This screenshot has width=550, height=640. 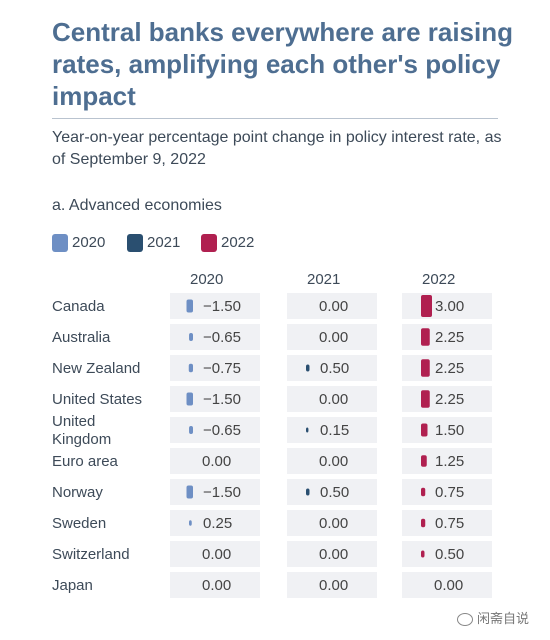 I want to click on data-label: 1.25, so click(x=449, y=461).